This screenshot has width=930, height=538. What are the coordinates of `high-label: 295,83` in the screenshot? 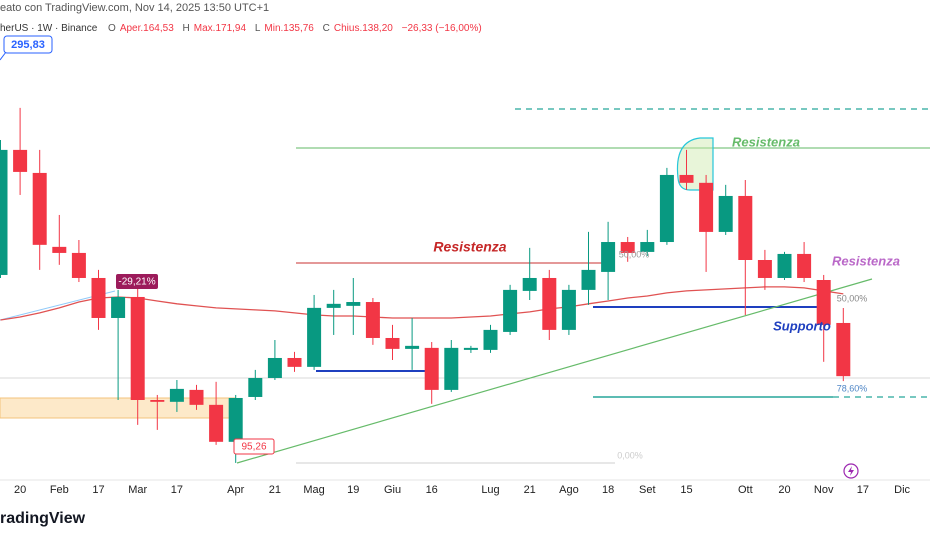 It's located at (28, 45).